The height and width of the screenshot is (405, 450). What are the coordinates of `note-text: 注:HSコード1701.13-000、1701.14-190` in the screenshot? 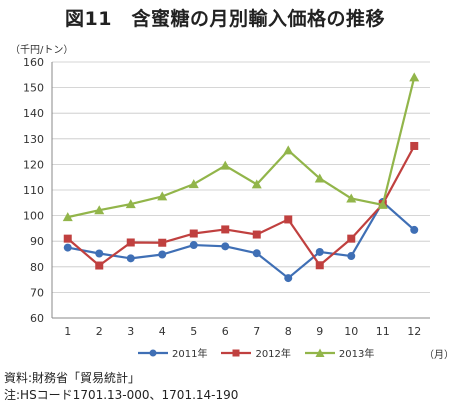 It's located at (121, 395).